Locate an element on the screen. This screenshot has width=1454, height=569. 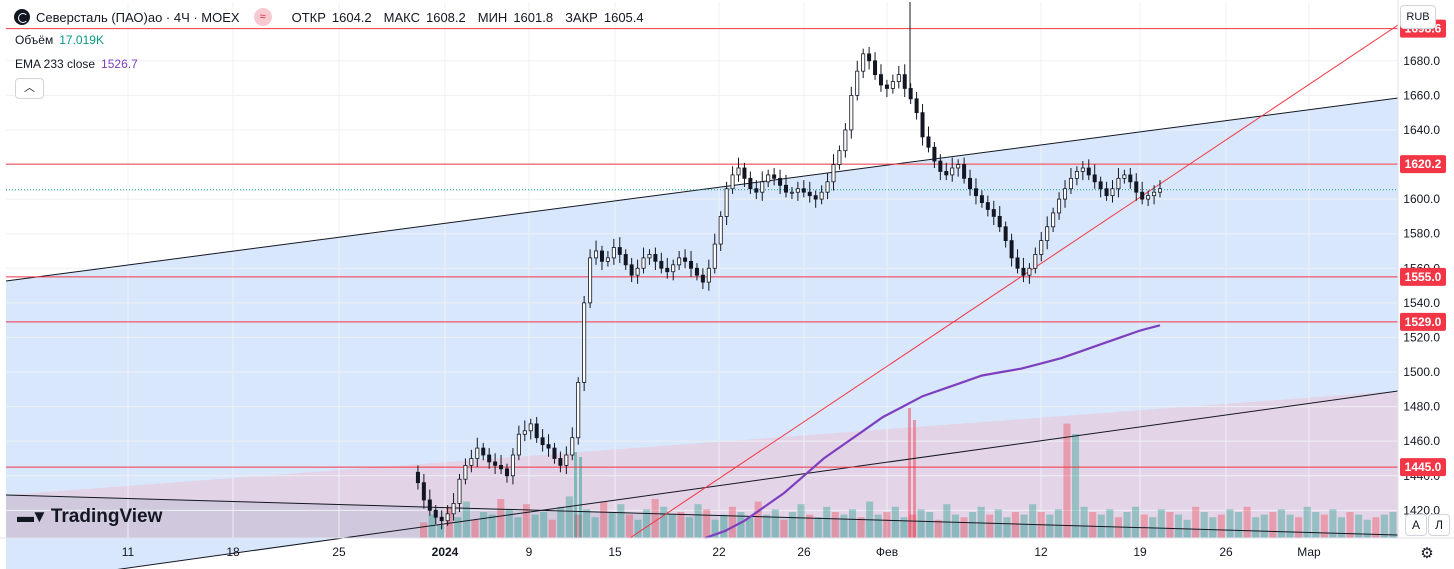
tradingview-logo: ▬▼ TradingView is located at coordinates (89, 517).